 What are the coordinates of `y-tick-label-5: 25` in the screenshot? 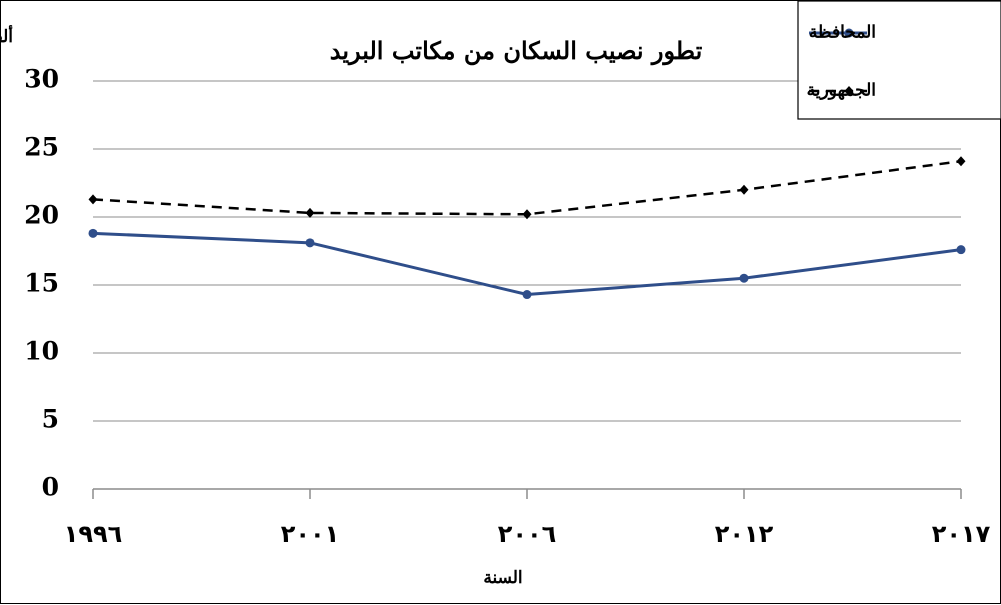 It's located at (41, 147).